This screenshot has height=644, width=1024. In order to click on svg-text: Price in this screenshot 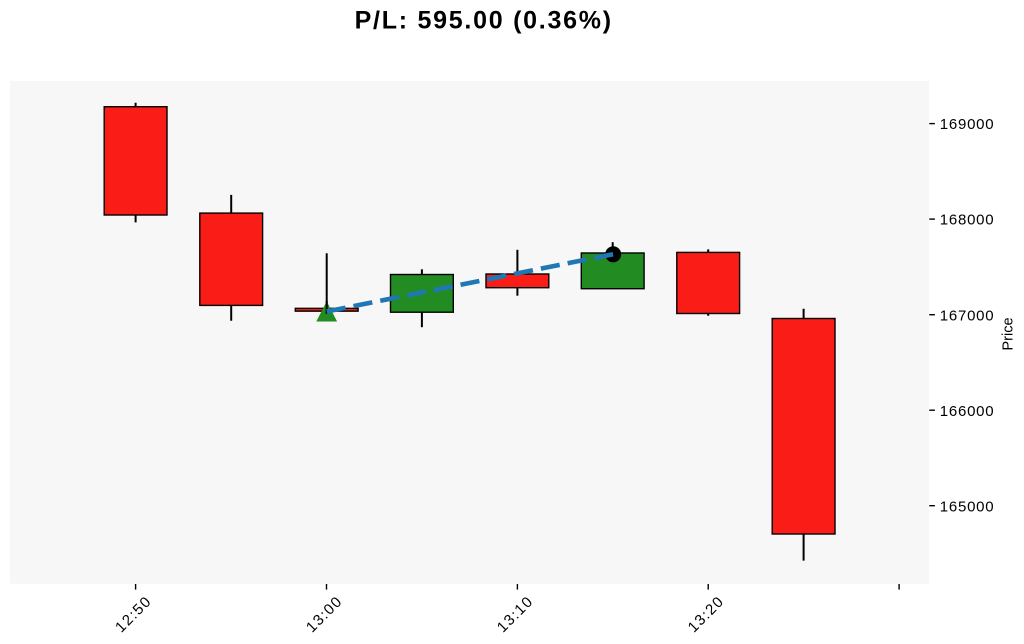, I will do `click(1009, 333)`.